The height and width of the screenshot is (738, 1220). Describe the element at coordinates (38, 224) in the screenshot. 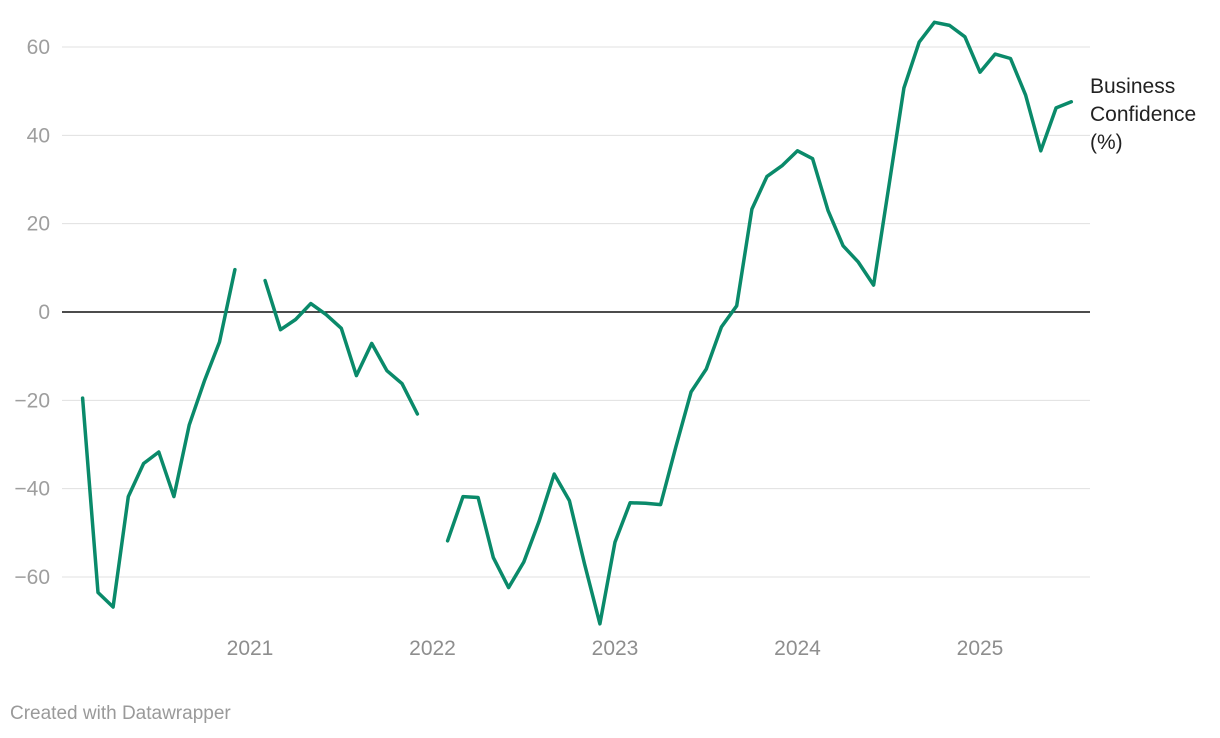

I see `y-tick-label: 20` at that location.